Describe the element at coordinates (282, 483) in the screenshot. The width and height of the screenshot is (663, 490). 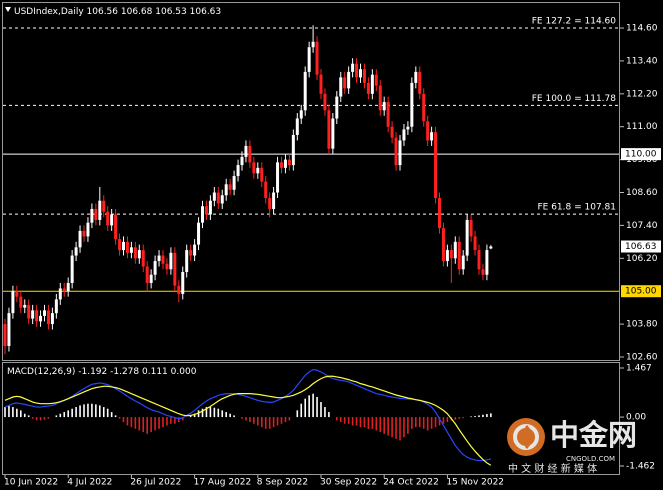
I see `x-tick-label: 8 Sep 2022` at that location.